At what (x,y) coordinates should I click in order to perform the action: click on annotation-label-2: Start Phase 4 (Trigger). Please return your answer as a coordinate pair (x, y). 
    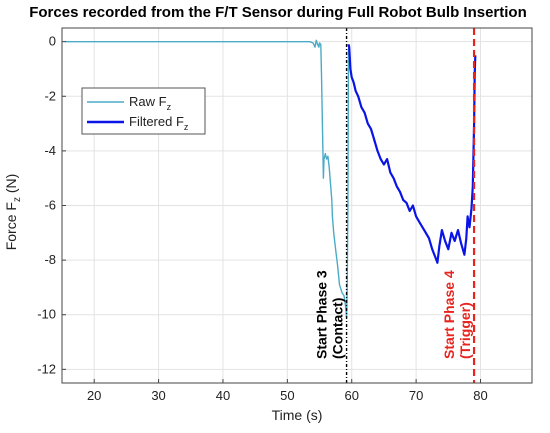
    Looking at the image, I should click on (457, 314).